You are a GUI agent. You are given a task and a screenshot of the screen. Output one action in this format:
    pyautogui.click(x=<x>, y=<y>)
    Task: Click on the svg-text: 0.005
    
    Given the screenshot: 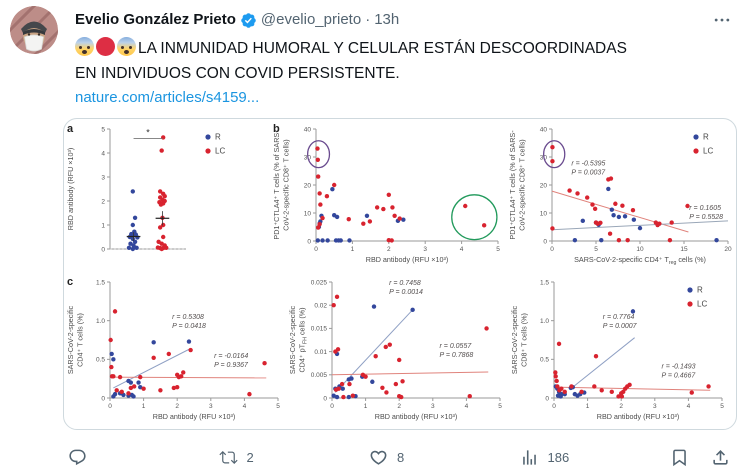 What is the action you would take?
    pyautogui.click(x=319, y=375)
    